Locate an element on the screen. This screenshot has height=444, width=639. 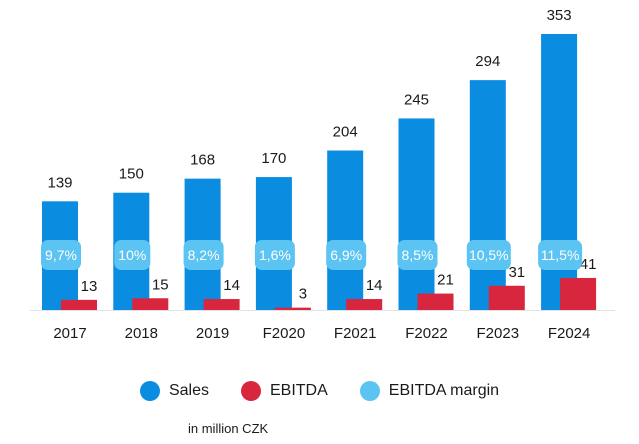
legend-item-ebitda: EBITDA is located at coordinates (284, 391).